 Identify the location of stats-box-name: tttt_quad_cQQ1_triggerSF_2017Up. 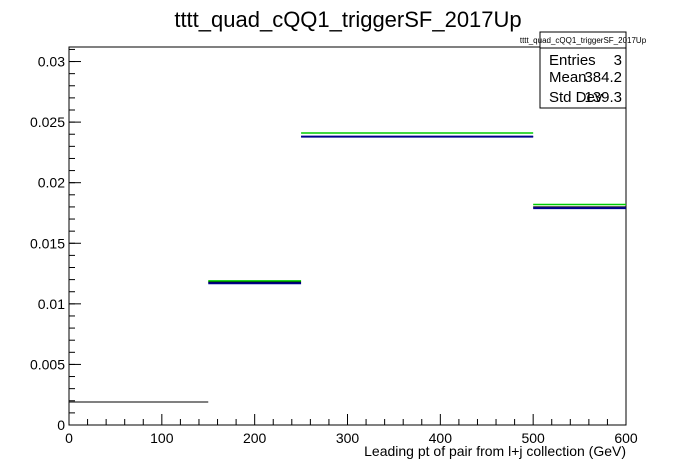
(583, 40).